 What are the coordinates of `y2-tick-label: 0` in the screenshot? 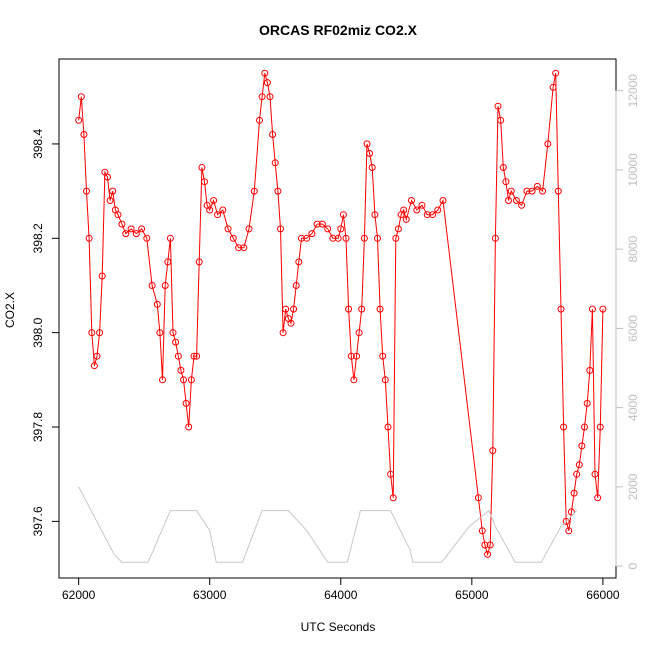 It's located at (633, 565).